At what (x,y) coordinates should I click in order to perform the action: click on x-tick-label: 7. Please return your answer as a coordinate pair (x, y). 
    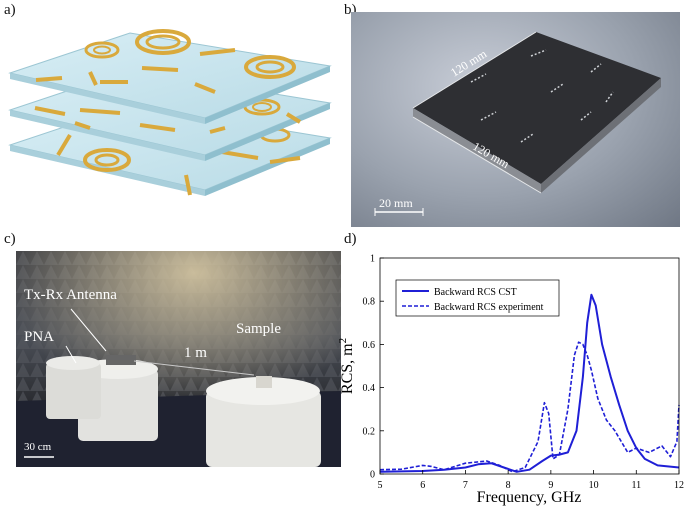
    Looking at the image, I should click on (465, 485).